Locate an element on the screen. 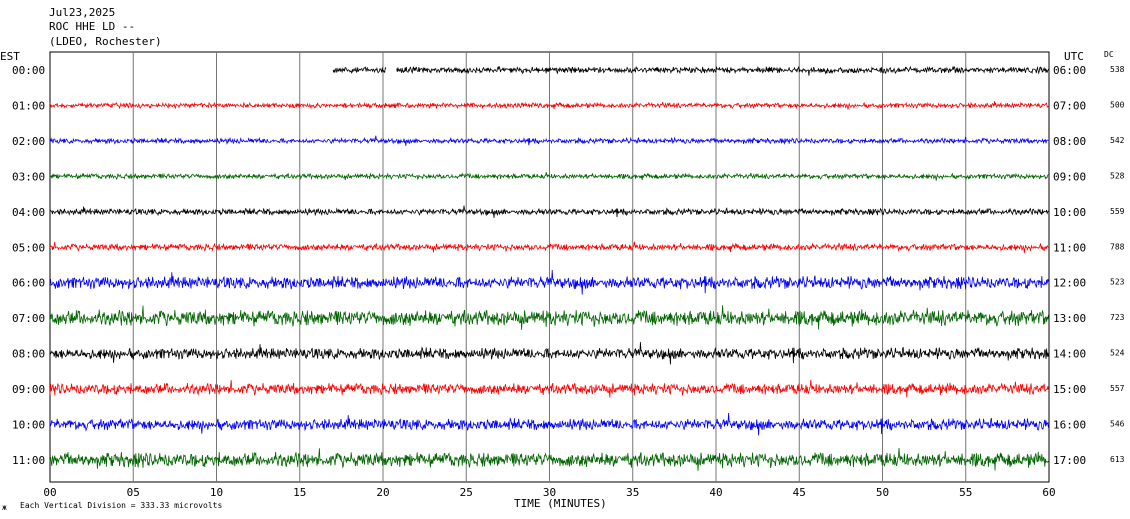 The image size is (1130, 519). dc-value: 538 is located at coordinates (1117, 69).